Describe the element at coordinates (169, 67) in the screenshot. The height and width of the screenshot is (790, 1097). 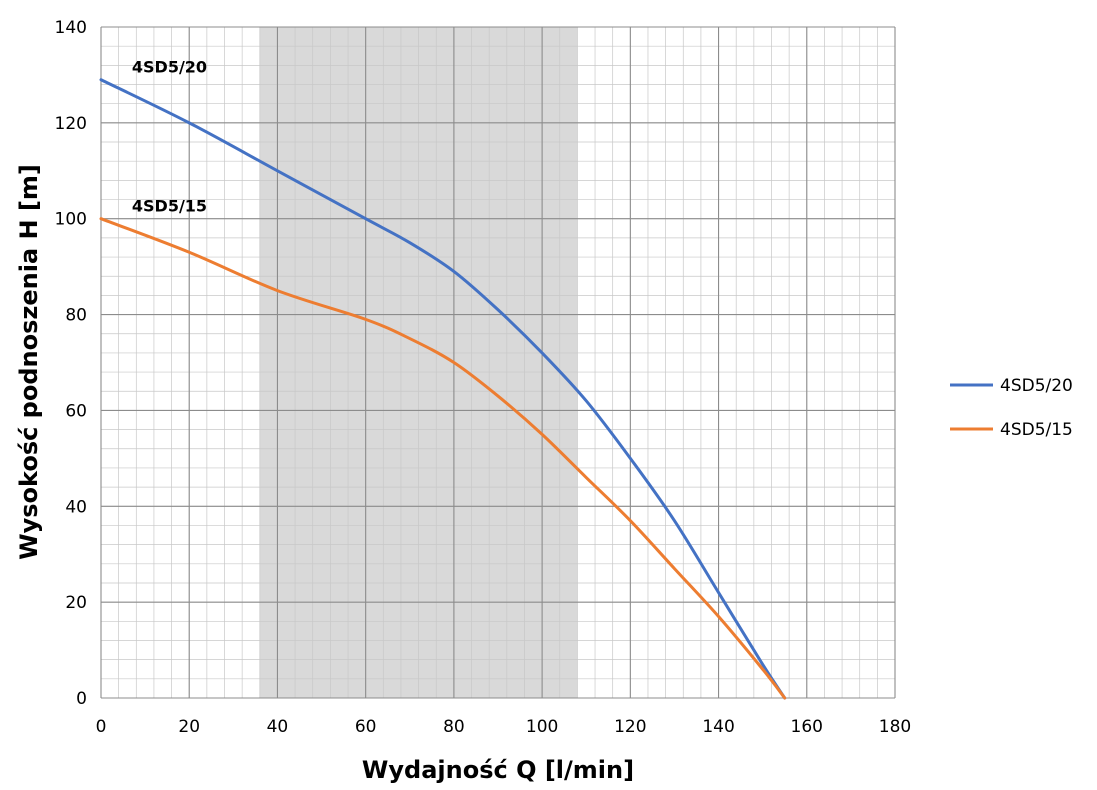
I see `series-label-0: 4SD5/20` at that location.